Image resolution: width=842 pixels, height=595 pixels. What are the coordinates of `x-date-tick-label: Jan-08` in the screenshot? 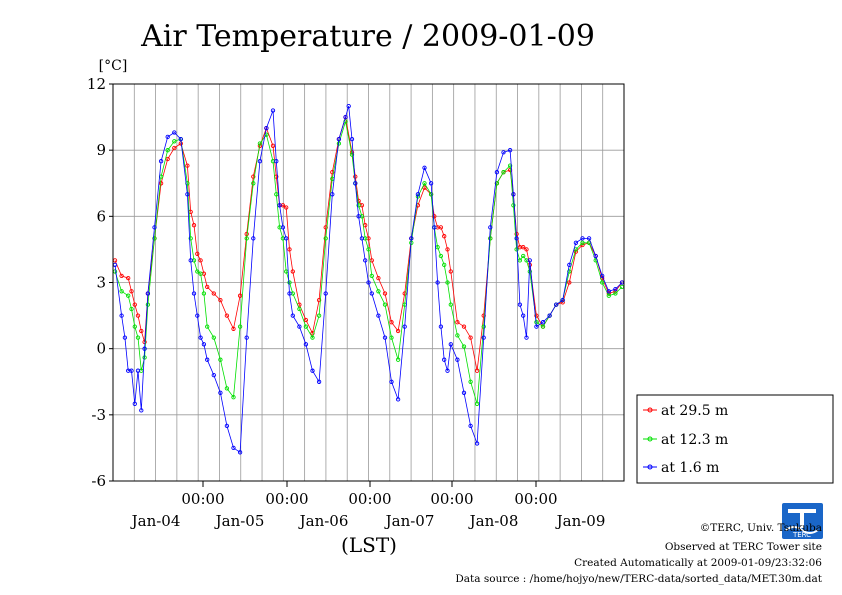 It's located at (493, 521).